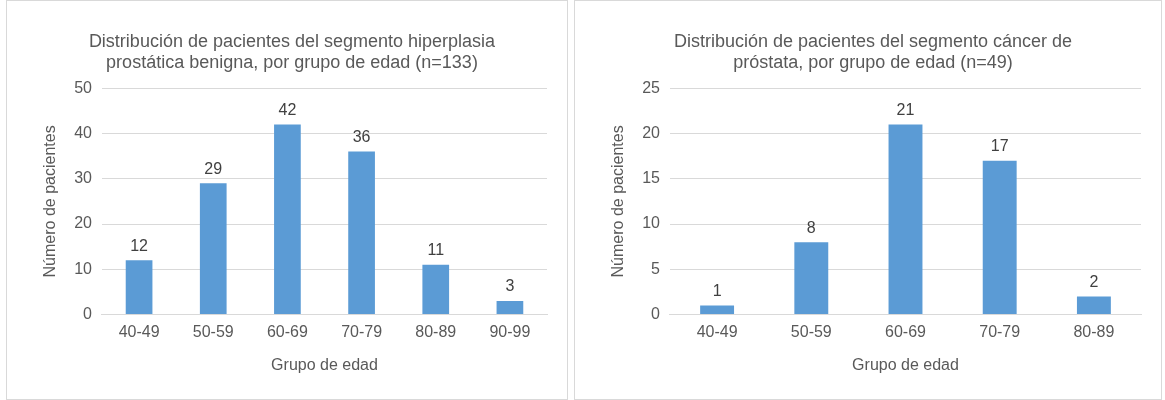 The height and width of the screenshot is (400, 1165). I want to click on data-label: 1, so click(717, 290).